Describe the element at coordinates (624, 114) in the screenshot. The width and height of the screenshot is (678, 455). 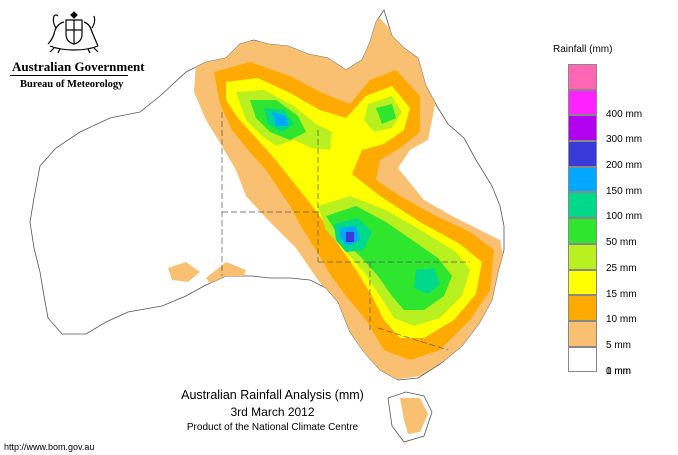
I see `legend-label: 400 mm` at that location.